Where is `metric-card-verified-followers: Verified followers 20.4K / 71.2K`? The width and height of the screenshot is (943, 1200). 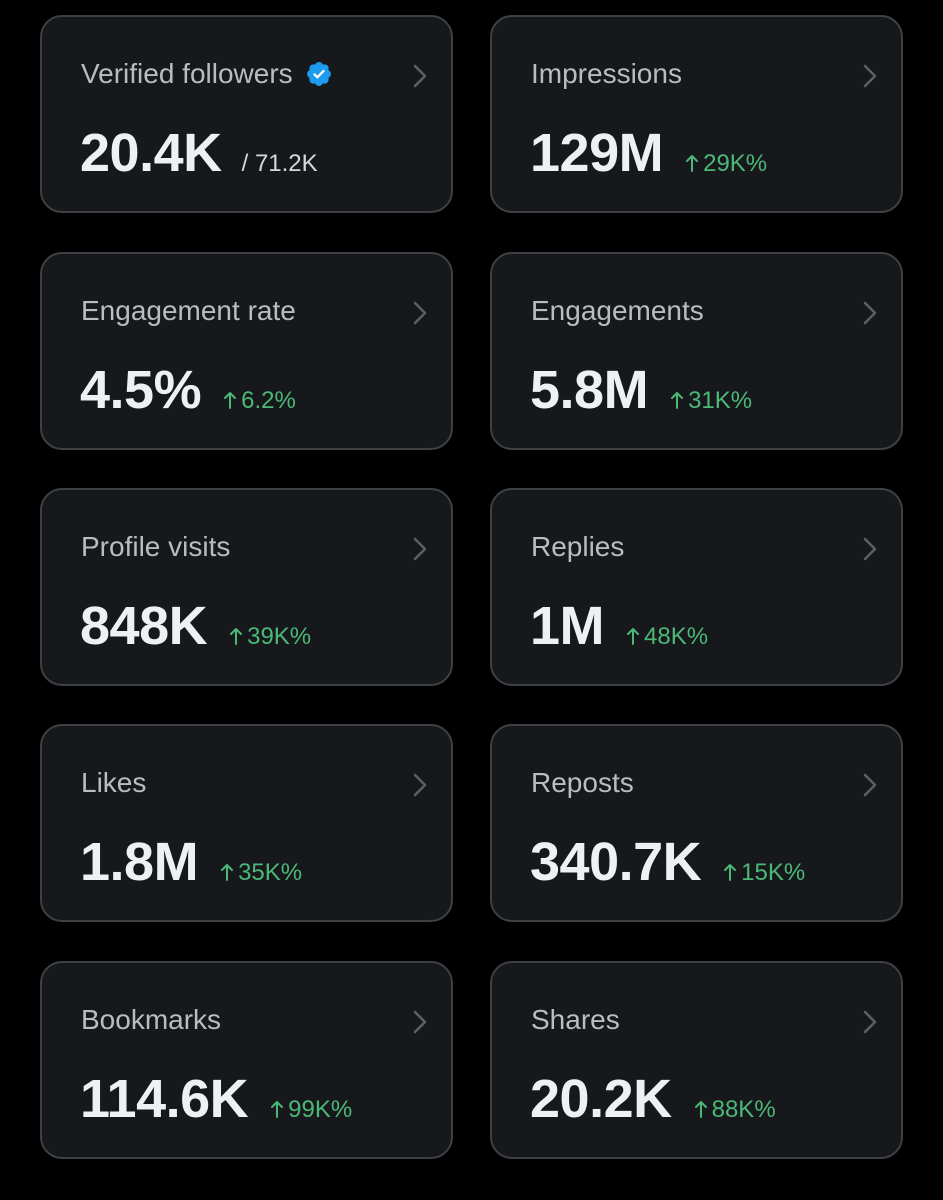 metric-card-verified-followers: Verified followers 20.4K / 71.2K is located at coordinates (246, 114).